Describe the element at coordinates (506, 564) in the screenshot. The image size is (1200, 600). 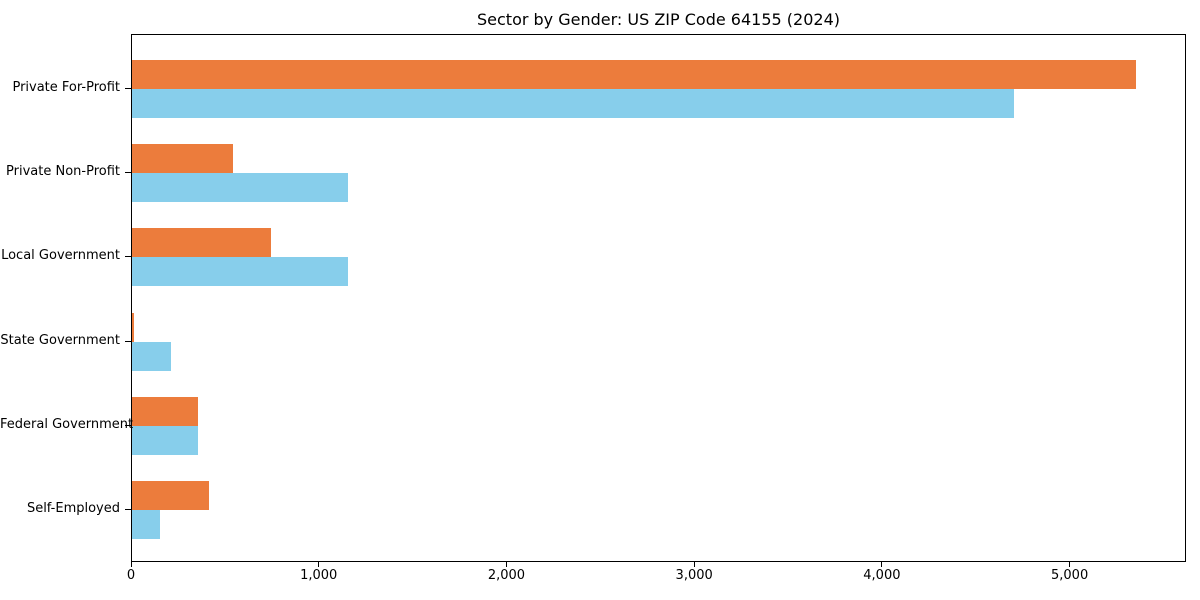
I see `x-tick-2000` at that location.